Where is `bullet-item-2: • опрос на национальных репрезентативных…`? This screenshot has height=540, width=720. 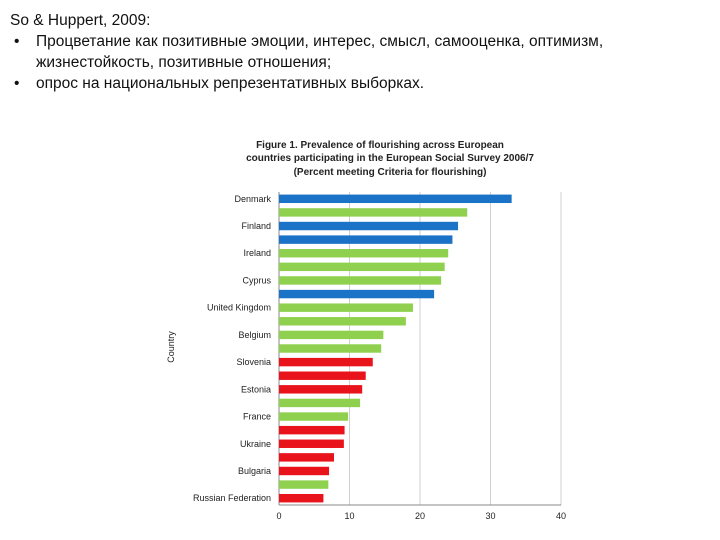 bullet-item-2: • опрос на национальных репрезентативных… is located at coordinates (360, 83).